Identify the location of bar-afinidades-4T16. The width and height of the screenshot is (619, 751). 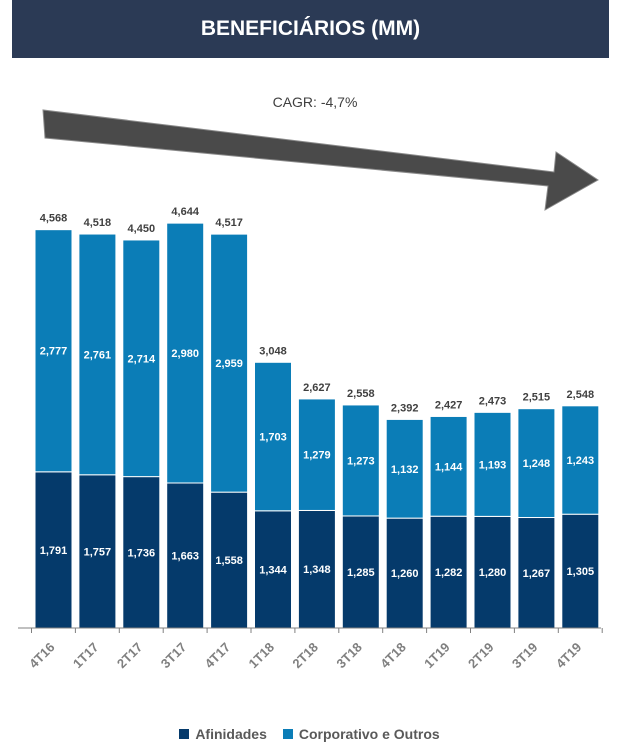
(53, 550).